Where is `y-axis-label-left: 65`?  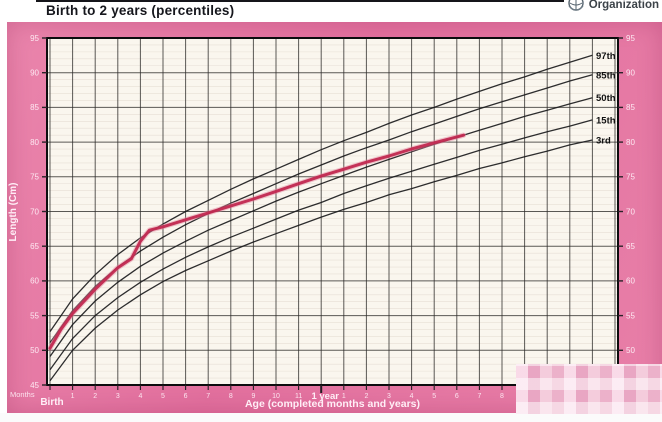
y-axis-label-left: 65 is located at coordinates (34, 246).